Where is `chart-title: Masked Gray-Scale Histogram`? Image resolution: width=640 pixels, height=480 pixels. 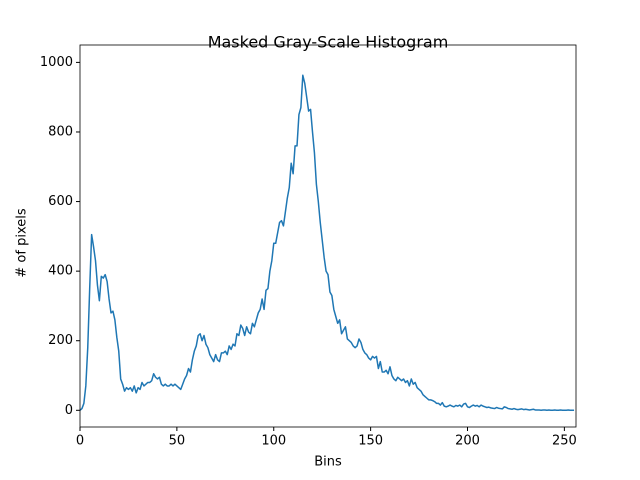 chart-title: Masked Gray-Scale Histogram is located at coordinates (328, 42).